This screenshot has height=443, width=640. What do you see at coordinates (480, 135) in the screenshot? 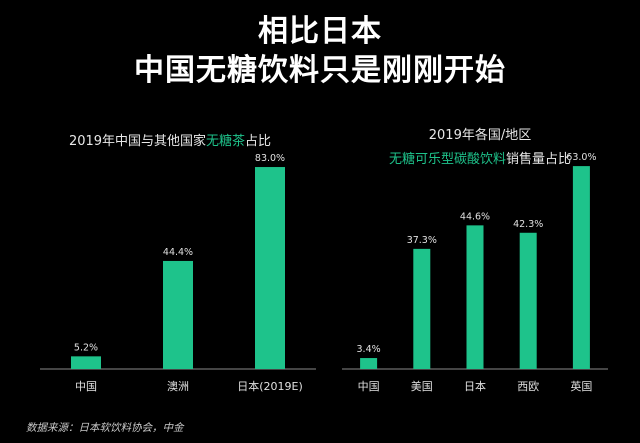
I see `right-chart-title-line1: 2019年各国/地区` at bounding box center [480, 135].